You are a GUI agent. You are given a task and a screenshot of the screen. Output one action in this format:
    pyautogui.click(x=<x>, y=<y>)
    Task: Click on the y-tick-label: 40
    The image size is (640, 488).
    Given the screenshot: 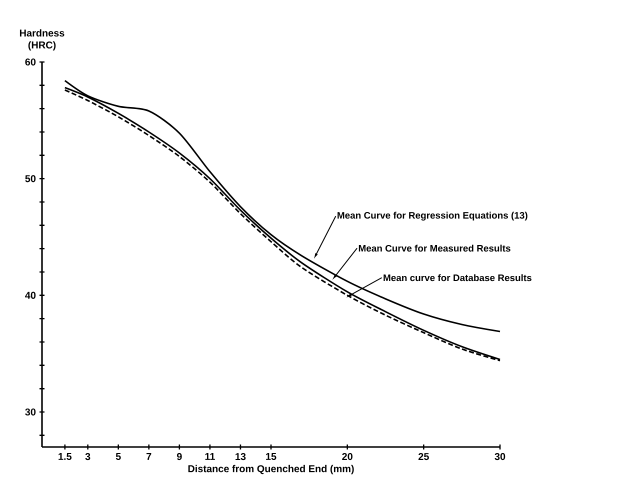 What is the action you would take?
    pyautogui.click(x=30, y=295)
    